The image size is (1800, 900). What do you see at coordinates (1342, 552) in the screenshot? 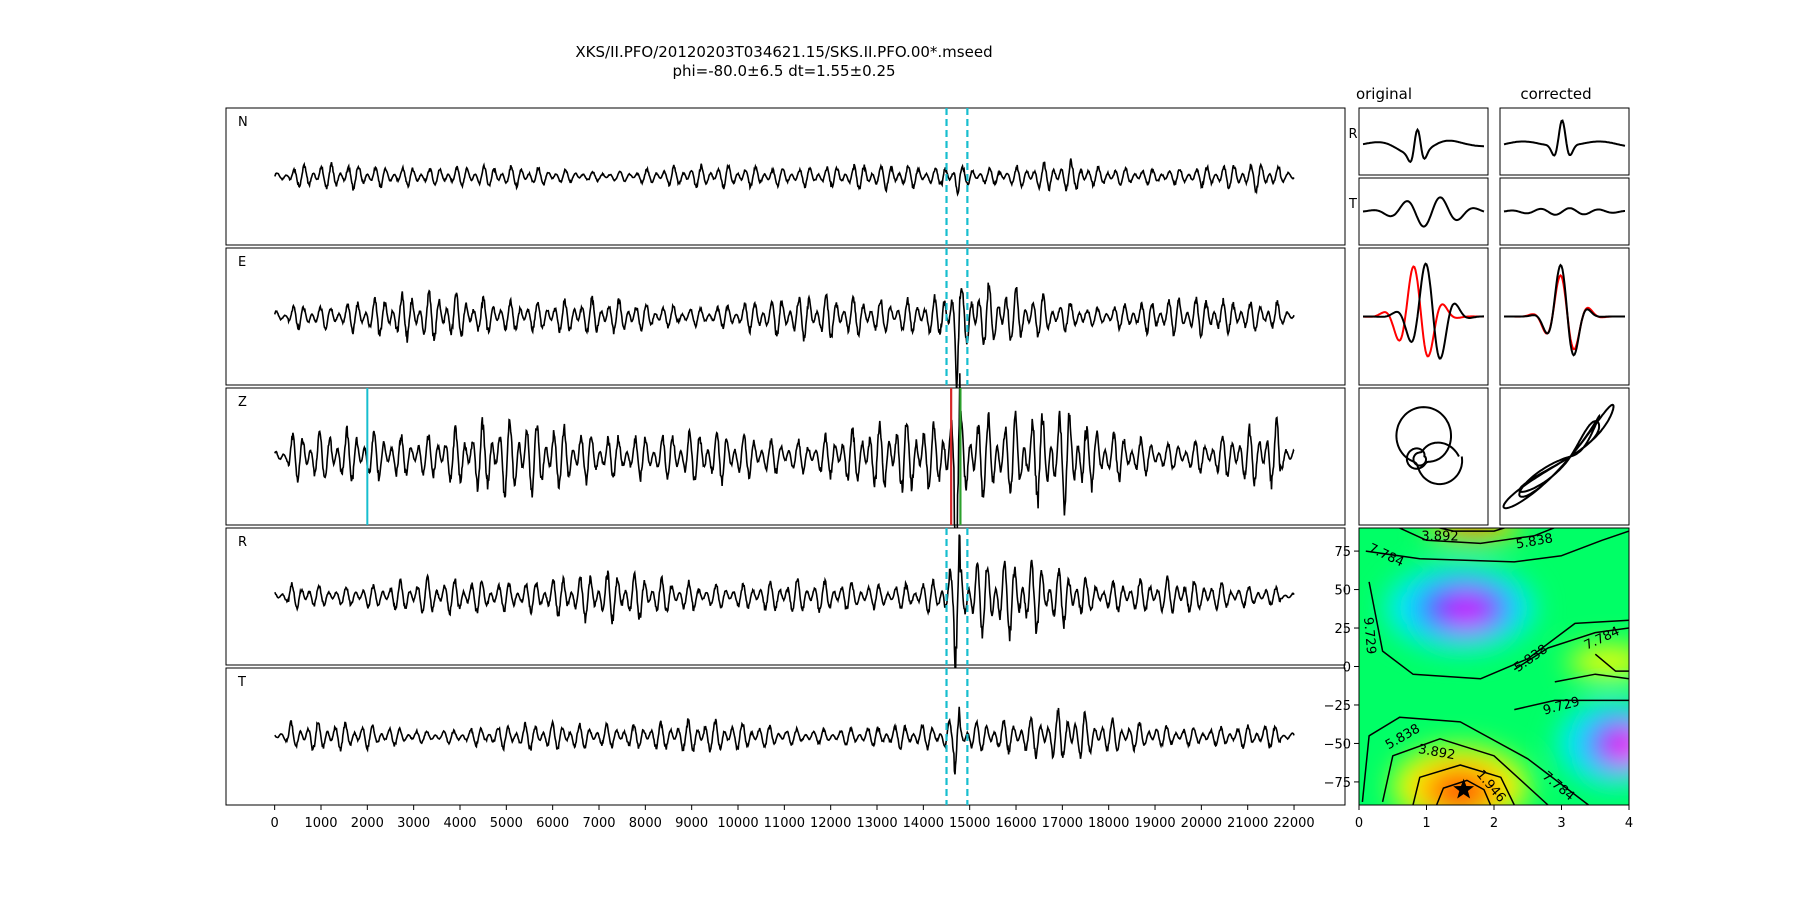
I see `surface-y-tick-label: 75` at bounding box center [1342, 552].